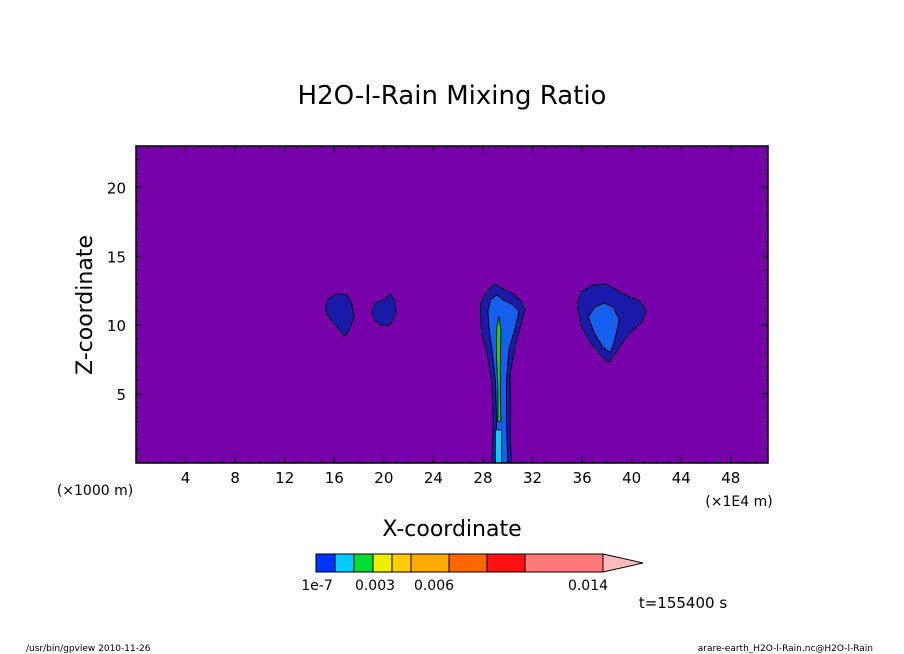 The width and height of the screenshot is (904, 654). What do you see at coordinates (116, 257) in the screenshot?
I see `y-tick-label: 15` at bounding box center [116, 257].